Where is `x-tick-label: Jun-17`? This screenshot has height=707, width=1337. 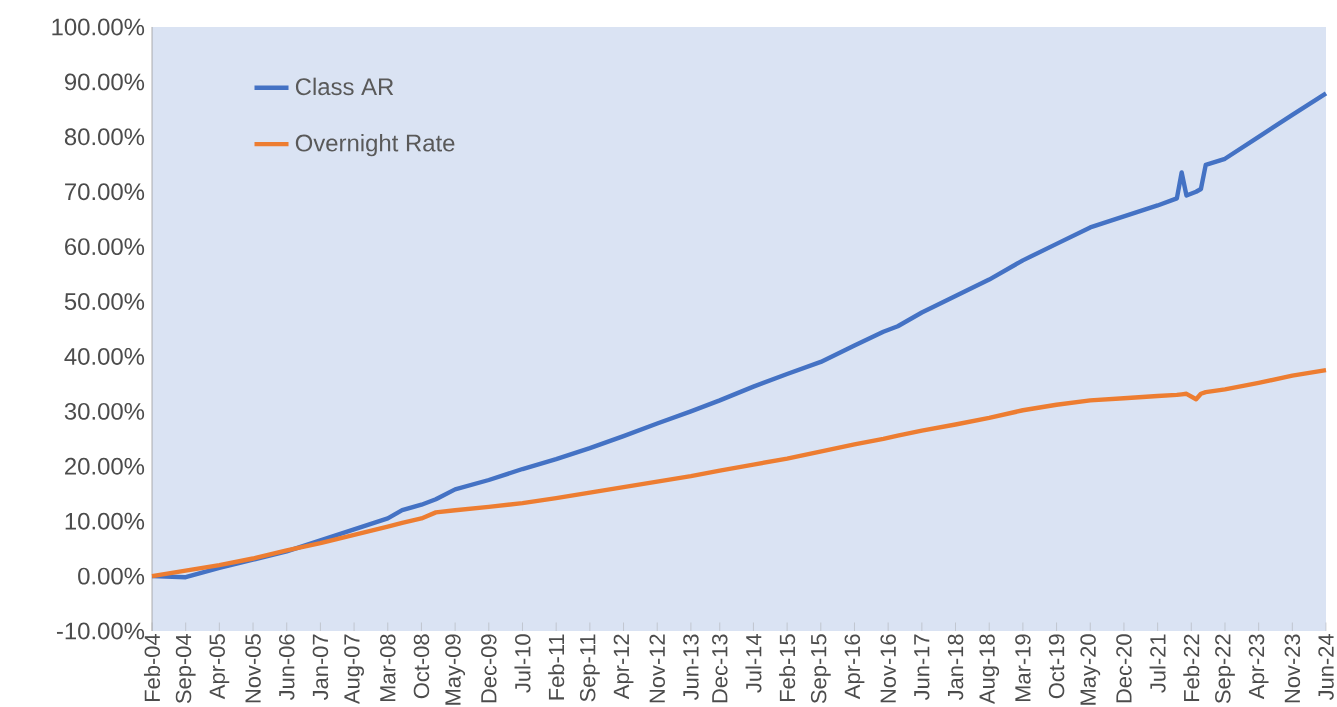
x-tick-label: Jun-17 is located at coordinates (922, 667).